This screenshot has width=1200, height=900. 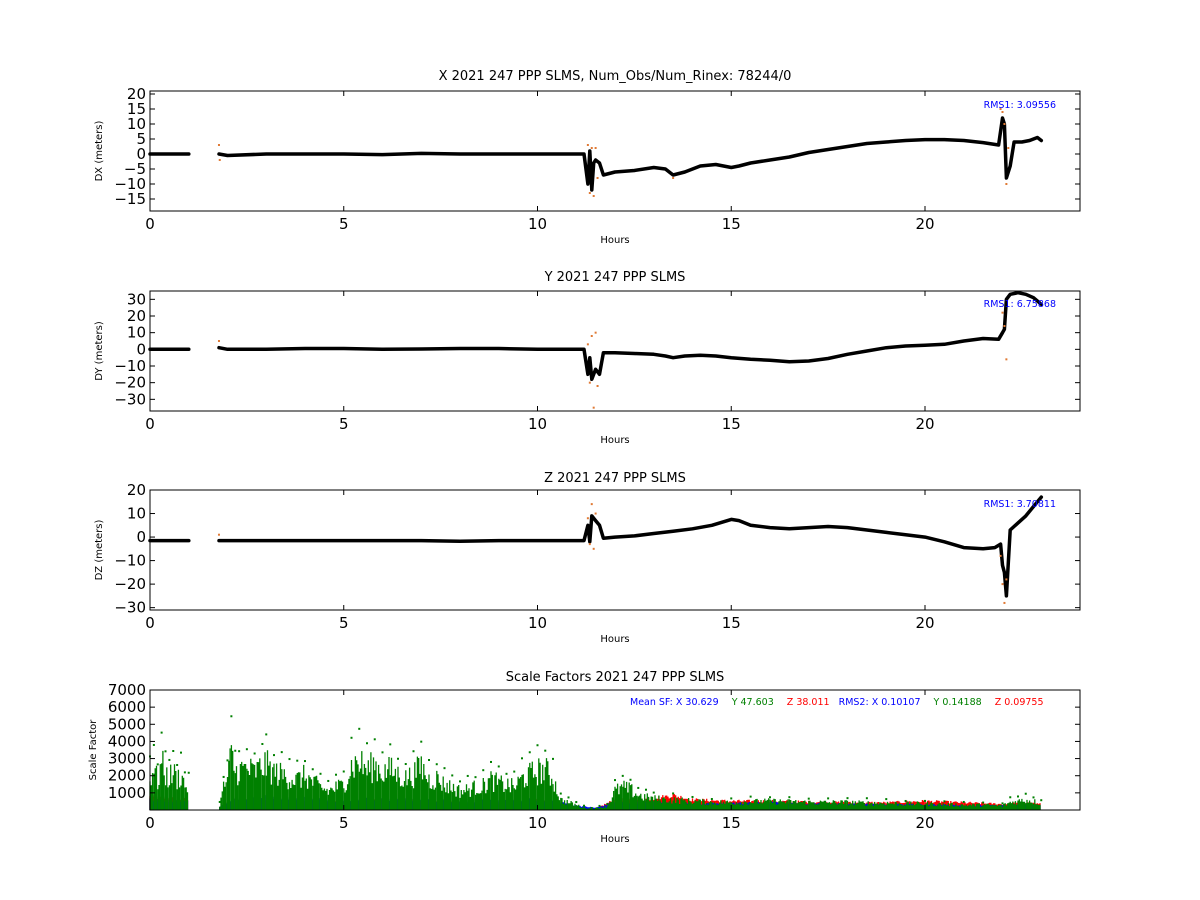 What do you see at coordinates (1020, 504) in the screenshot?
I see `rms-annotation: RMS1: 3.70811` at bounding box center [1020, 504].